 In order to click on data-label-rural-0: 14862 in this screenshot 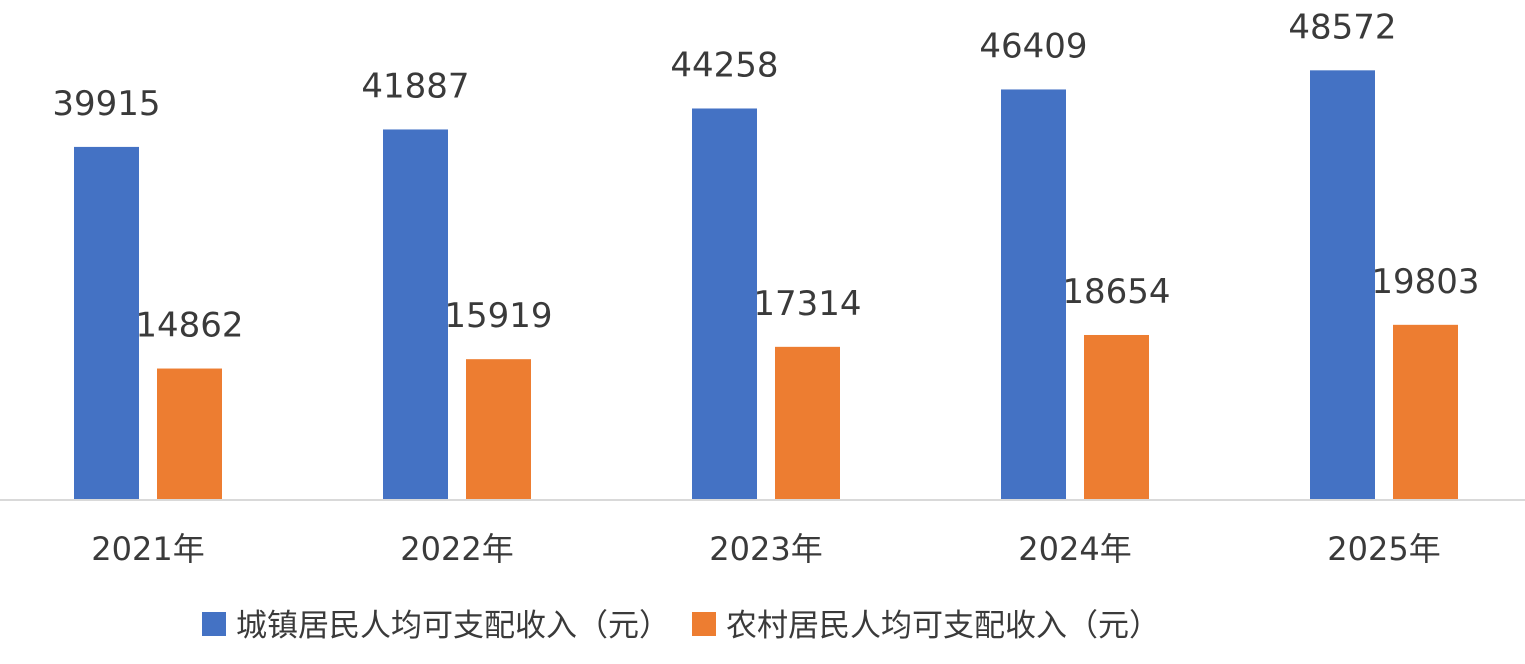, I will do `click(189, 326)`.